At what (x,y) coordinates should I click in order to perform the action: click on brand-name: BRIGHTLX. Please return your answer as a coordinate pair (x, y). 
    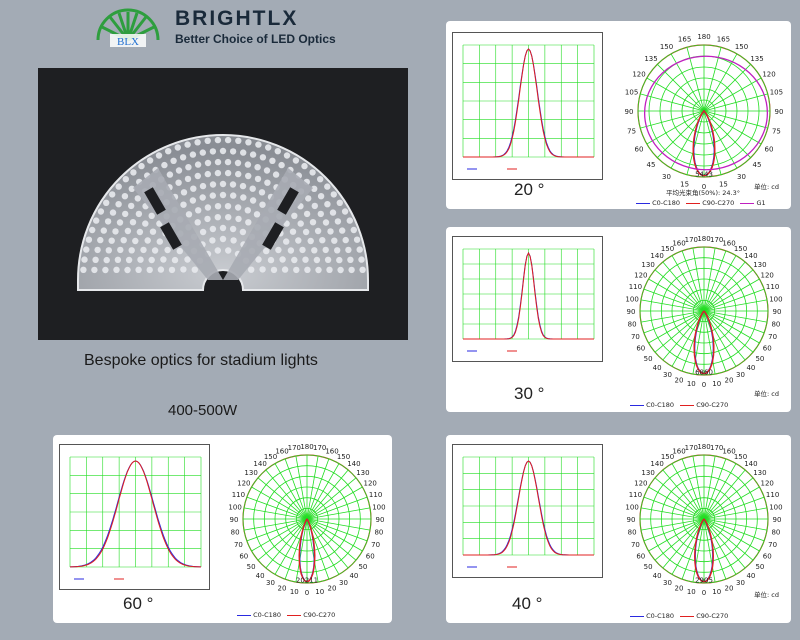
    Looking at the image, I should click on (237, 18).